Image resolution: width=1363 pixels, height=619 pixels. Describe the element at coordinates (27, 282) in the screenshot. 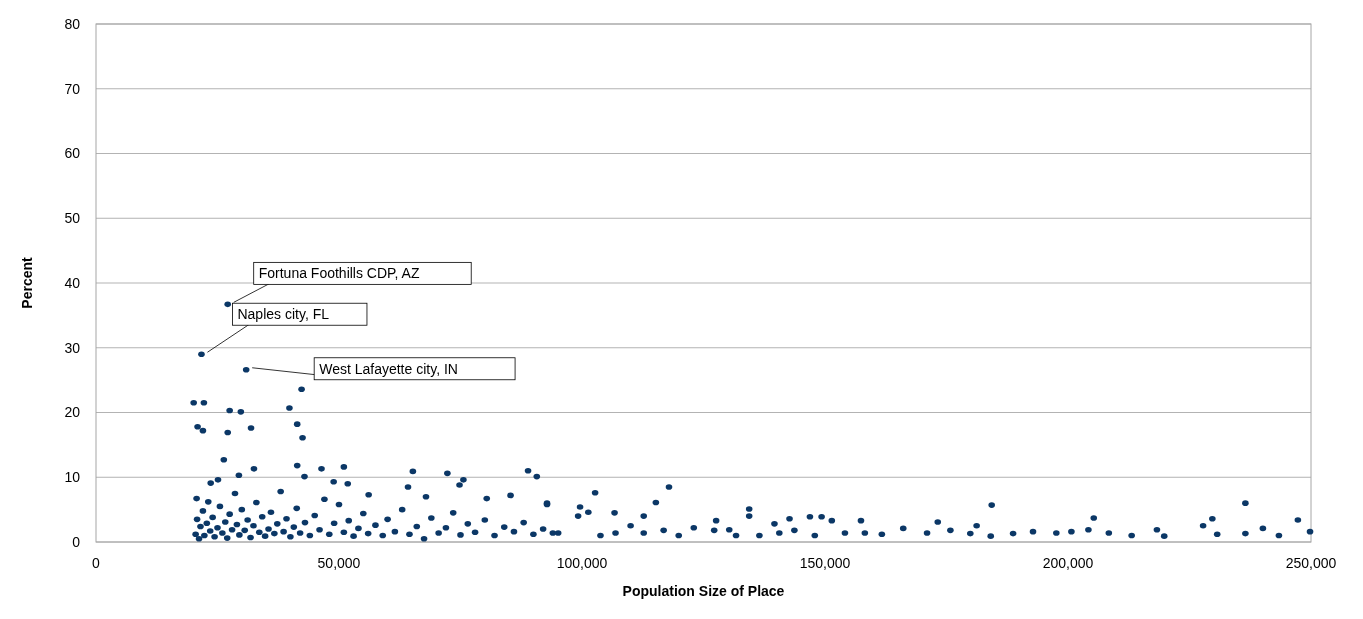

I see `y-axis-title: Percent` at that location.